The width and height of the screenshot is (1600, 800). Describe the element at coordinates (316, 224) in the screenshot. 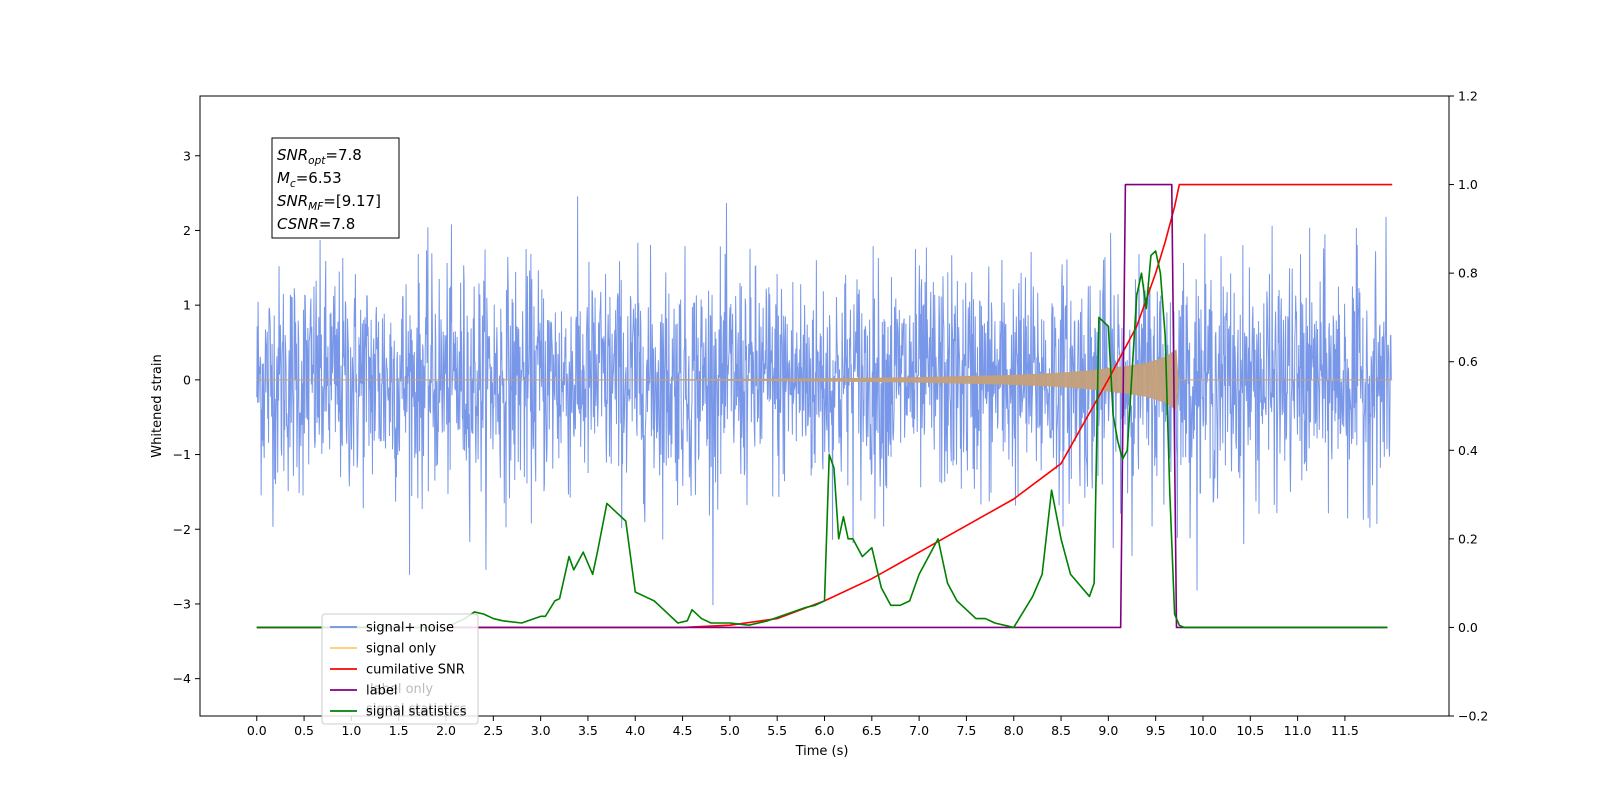

I see `annotation-line: CSNR=7.8` at that location.